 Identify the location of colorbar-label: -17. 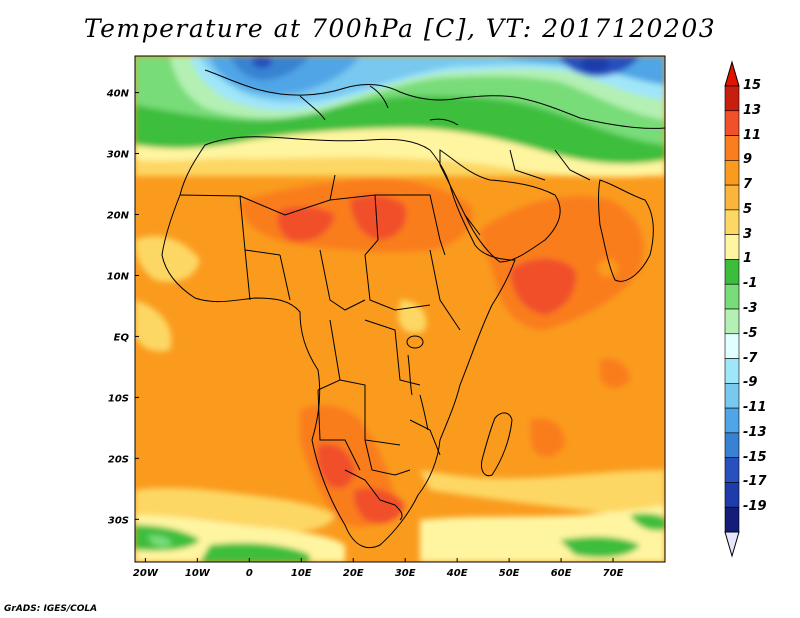
(755, 482).